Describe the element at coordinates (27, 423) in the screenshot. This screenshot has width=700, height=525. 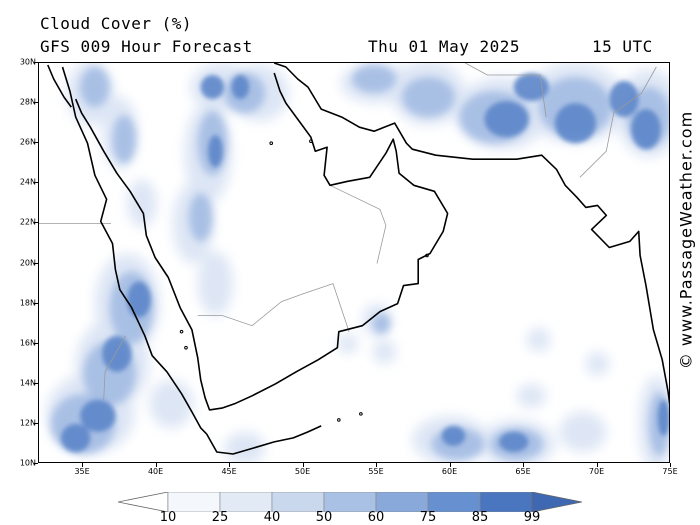
I see `lat-label: 12N` at that location.